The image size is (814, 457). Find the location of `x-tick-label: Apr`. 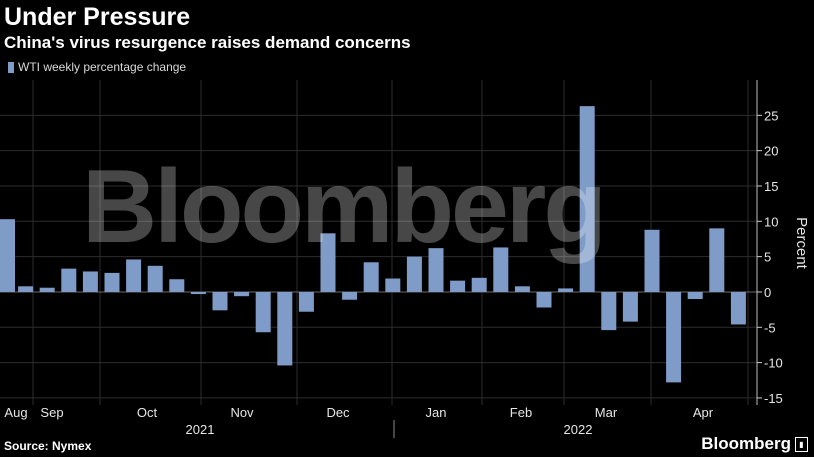

x-tick-label: Apr is located at coordinates (703, 412).